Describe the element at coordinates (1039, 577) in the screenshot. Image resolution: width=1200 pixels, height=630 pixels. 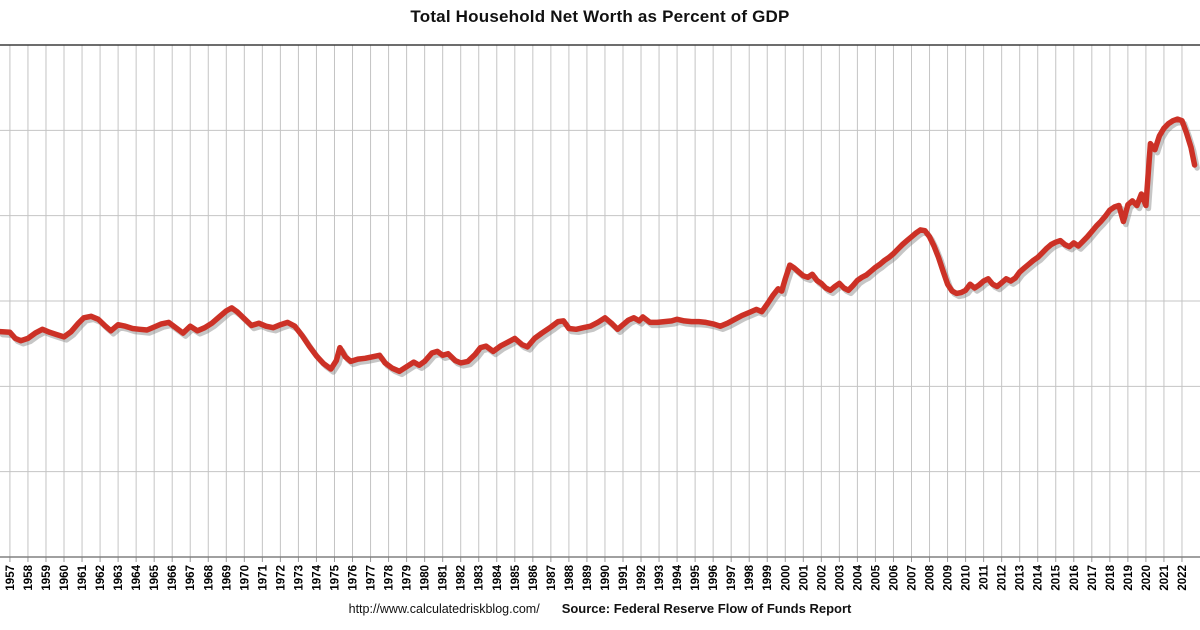
I see `x-tick-label: 2014` at that location.